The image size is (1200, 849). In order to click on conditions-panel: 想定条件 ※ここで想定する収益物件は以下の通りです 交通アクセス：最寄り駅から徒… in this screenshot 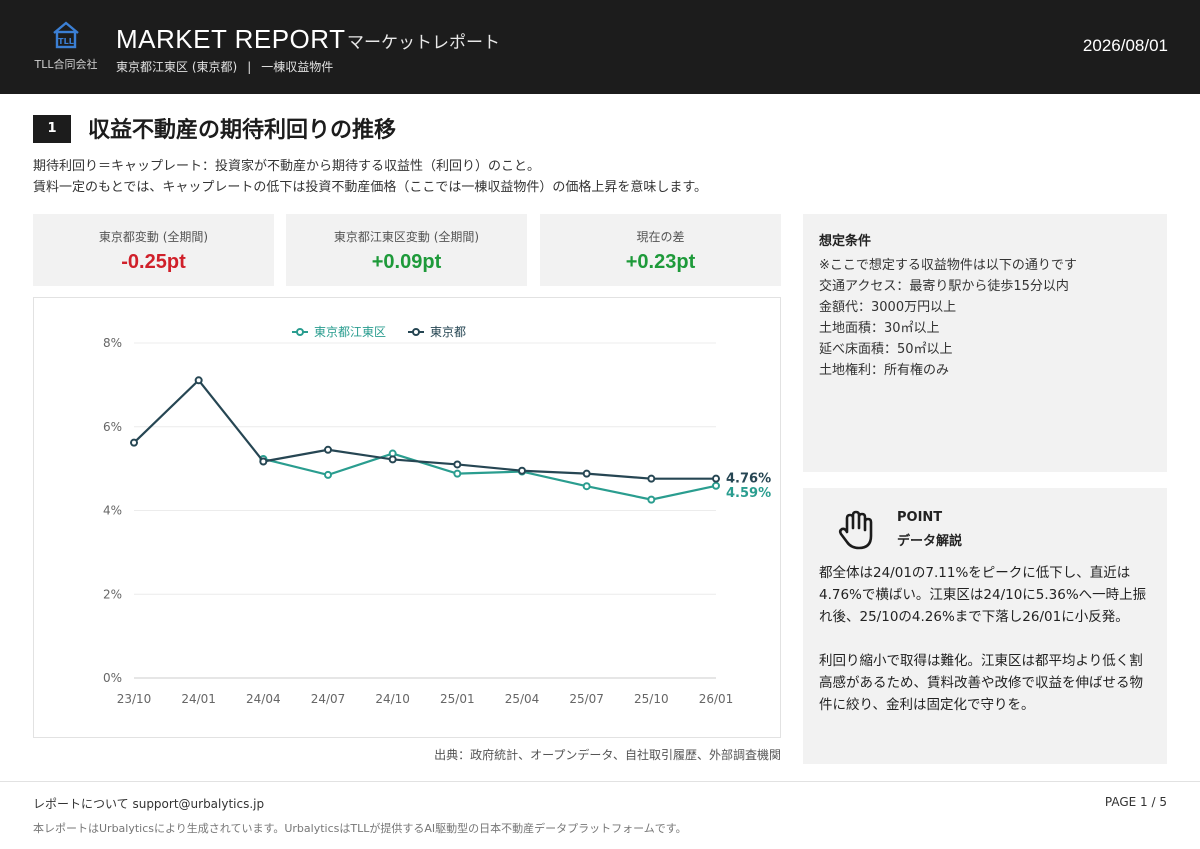, I will do `click(985, 343)`.